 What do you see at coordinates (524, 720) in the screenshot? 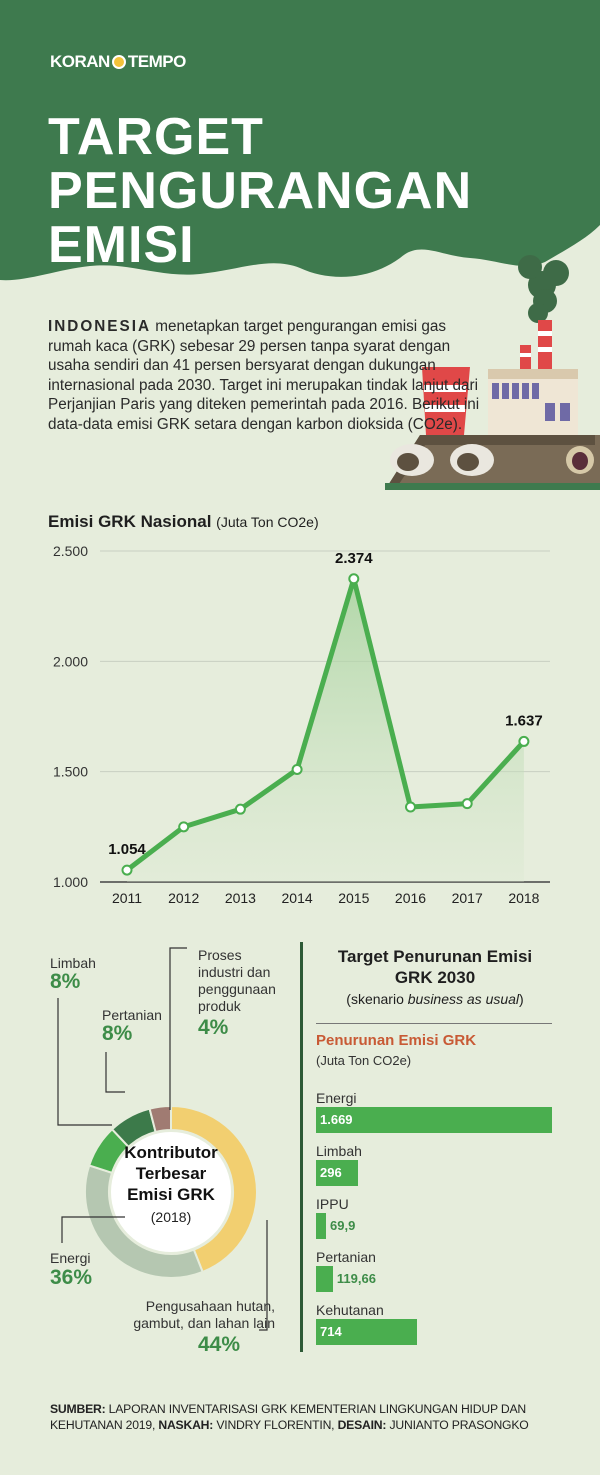
I see `data-label: 1.637` at bounding box center [524, 720].